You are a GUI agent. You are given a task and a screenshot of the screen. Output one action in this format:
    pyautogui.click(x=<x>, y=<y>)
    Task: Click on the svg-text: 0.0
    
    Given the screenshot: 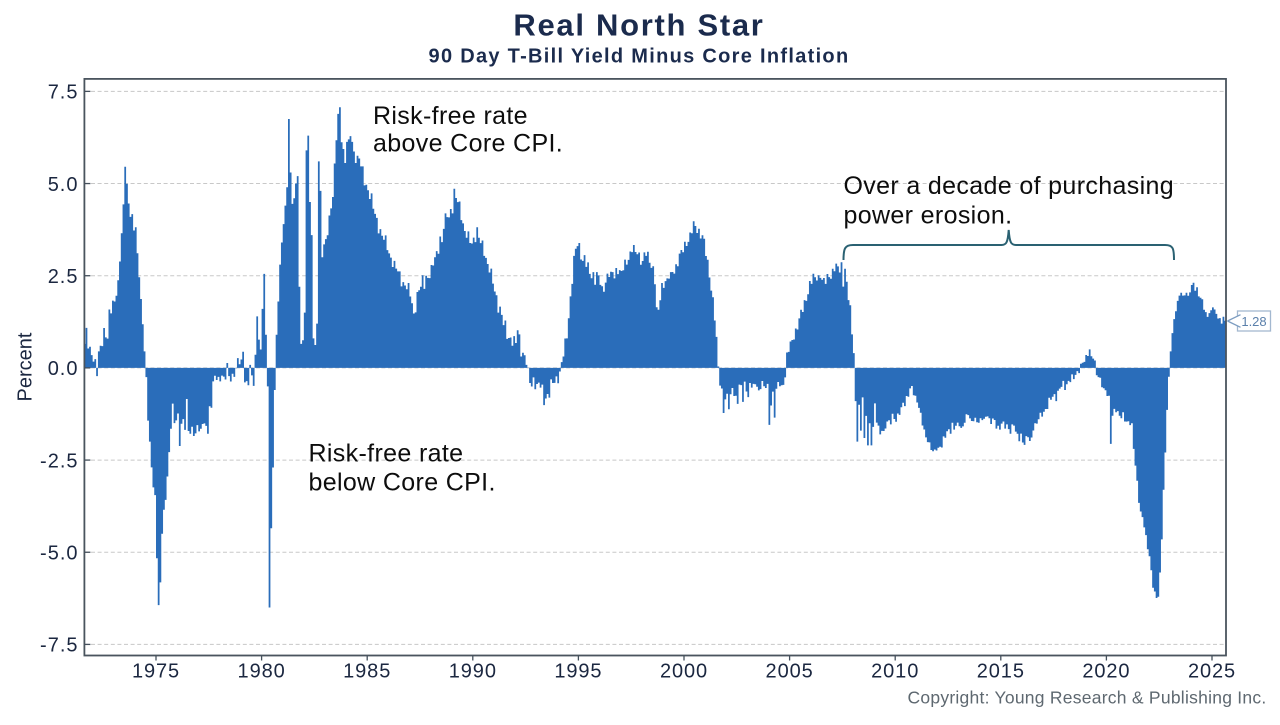 What is the action you would take?
    pyautogui.click(x=63, y=369)
    